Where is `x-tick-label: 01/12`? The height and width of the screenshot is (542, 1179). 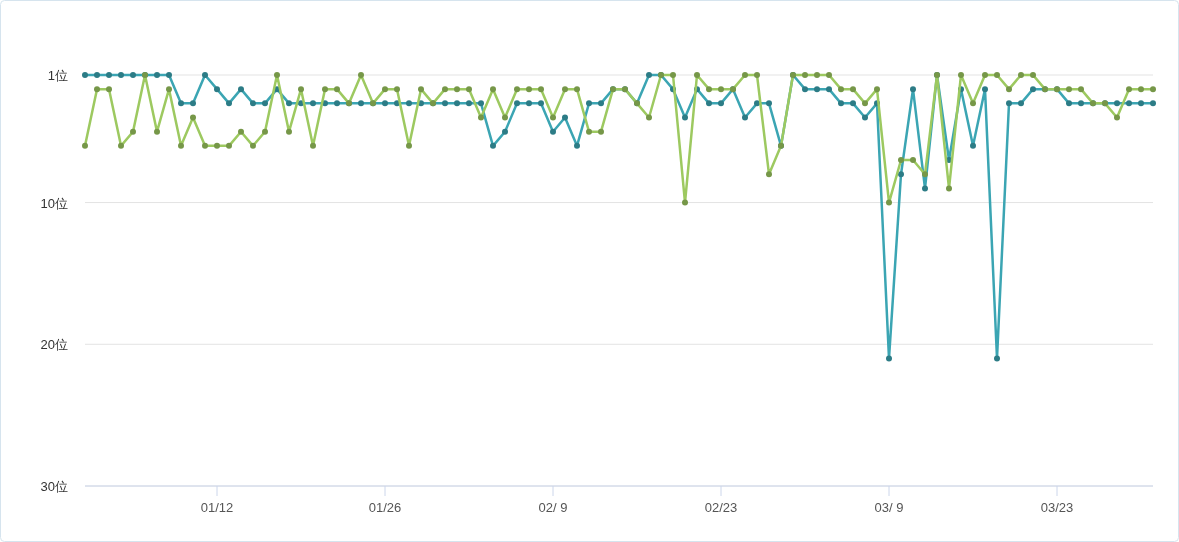 x-tick-label: 01/12 is located at coordinates (217, 507).